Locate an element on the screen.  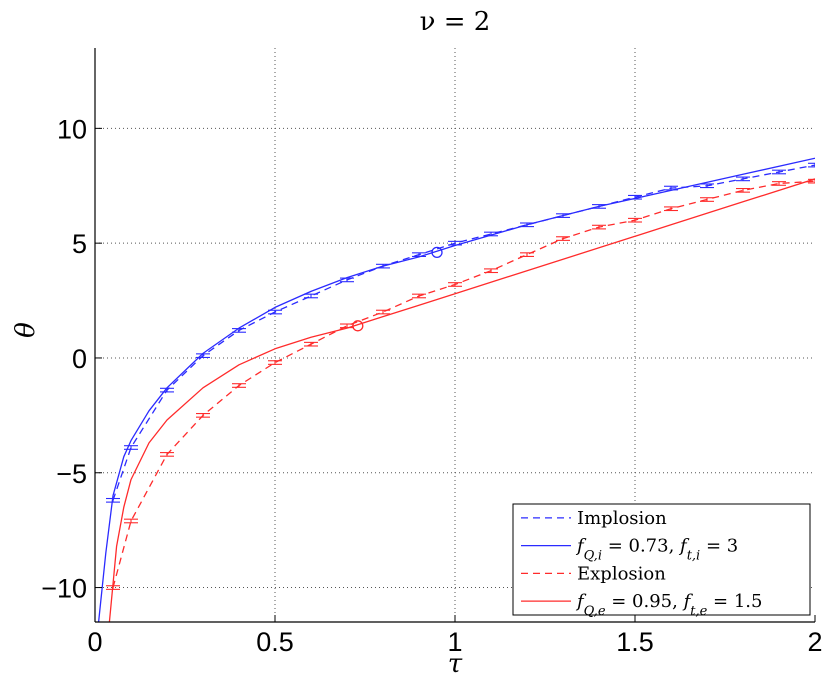
legend-box is located at coordinates (661, 559).